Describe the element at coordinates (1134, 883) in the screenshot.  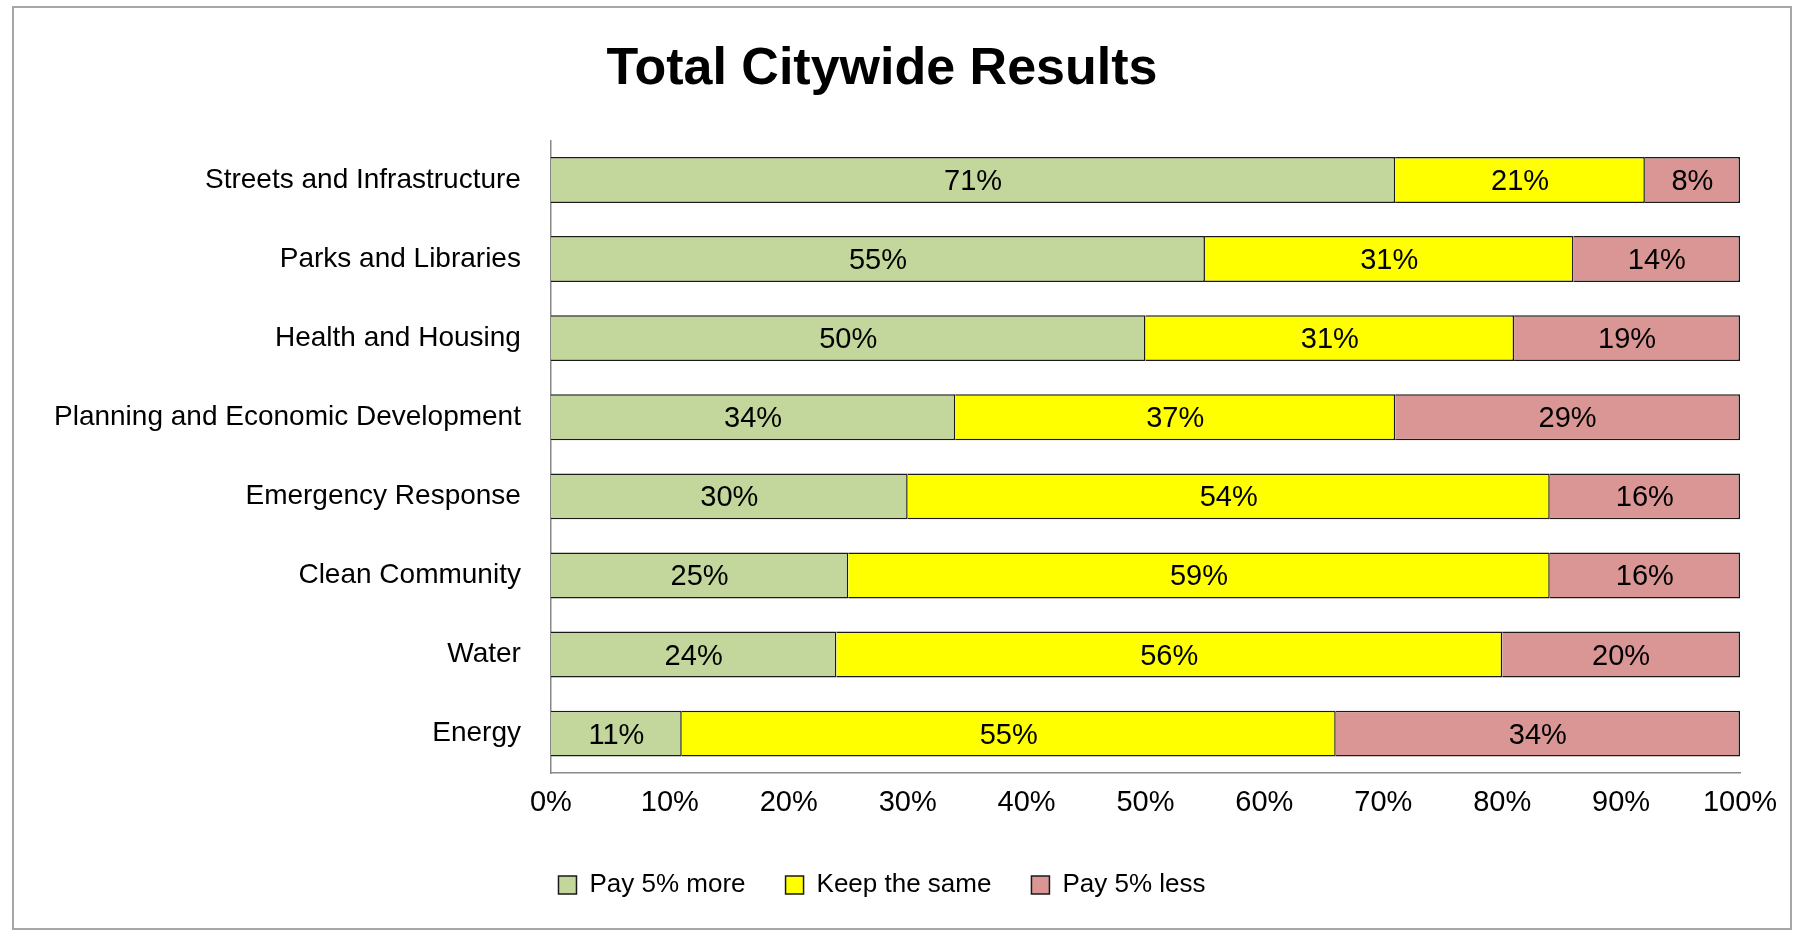
I see `legend-label: Pay 5% less` at that location.